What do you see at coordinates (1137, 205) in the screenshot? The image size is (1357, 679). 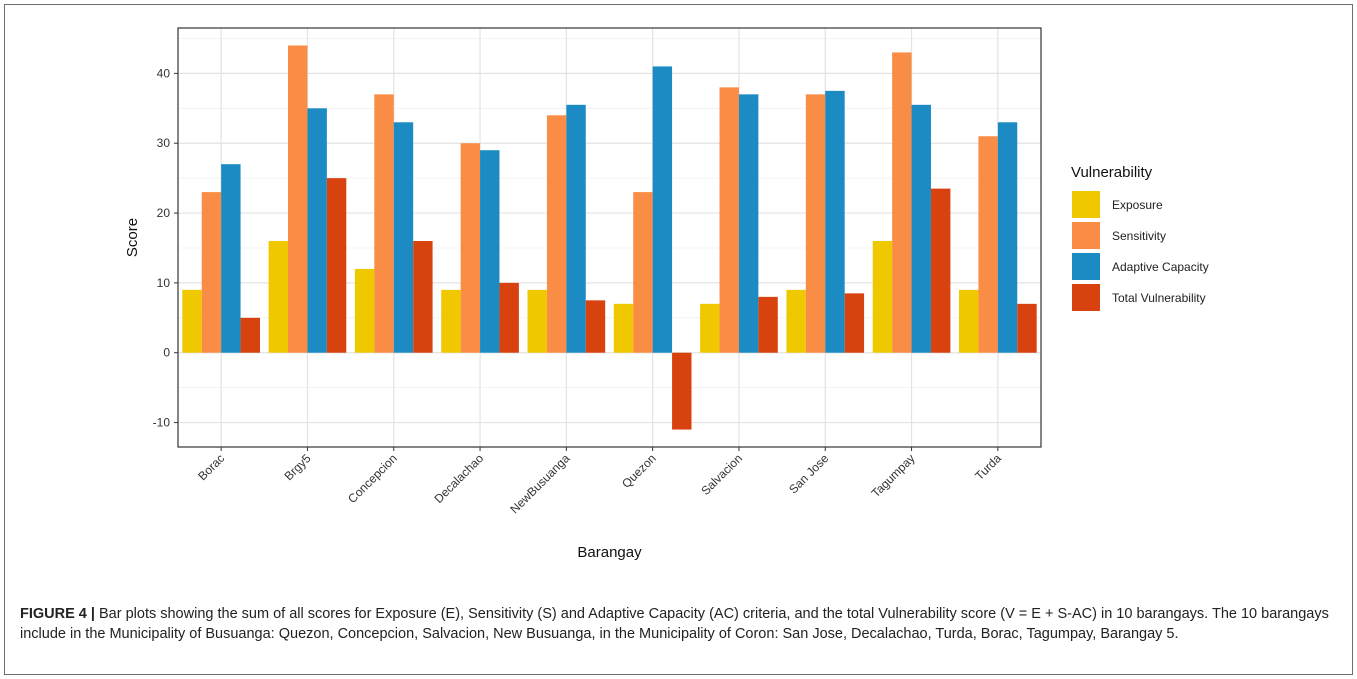 I see `legend-label: Exposure` at bounding box center [1137, 205].